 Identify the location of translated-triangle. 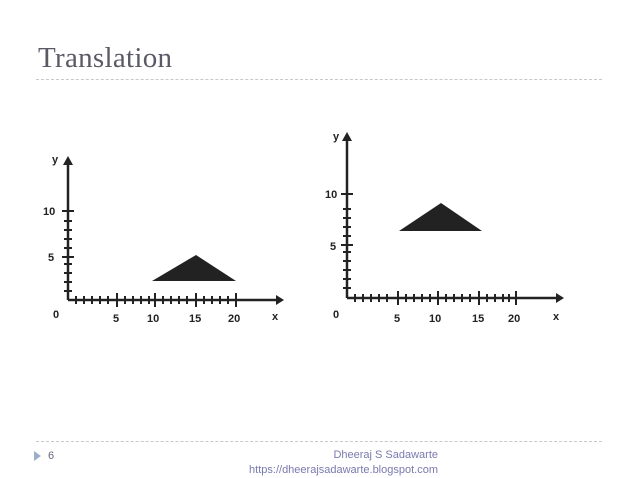
(440, 217).